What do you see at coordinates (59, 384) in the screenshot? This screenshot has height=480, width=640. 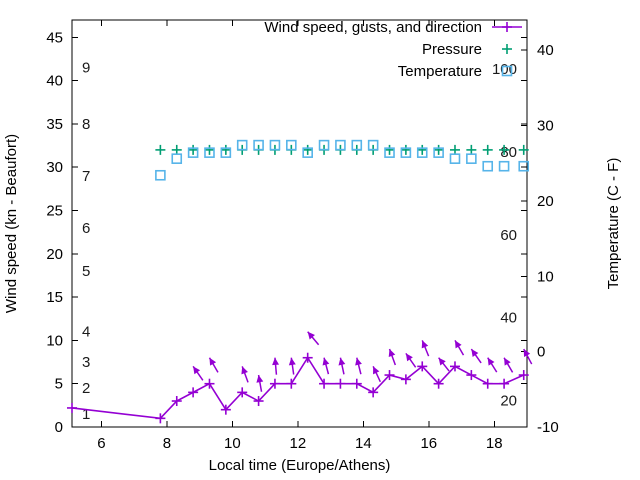 I see `y-axis-tick-label: 5` at bounding box center [59, 384].